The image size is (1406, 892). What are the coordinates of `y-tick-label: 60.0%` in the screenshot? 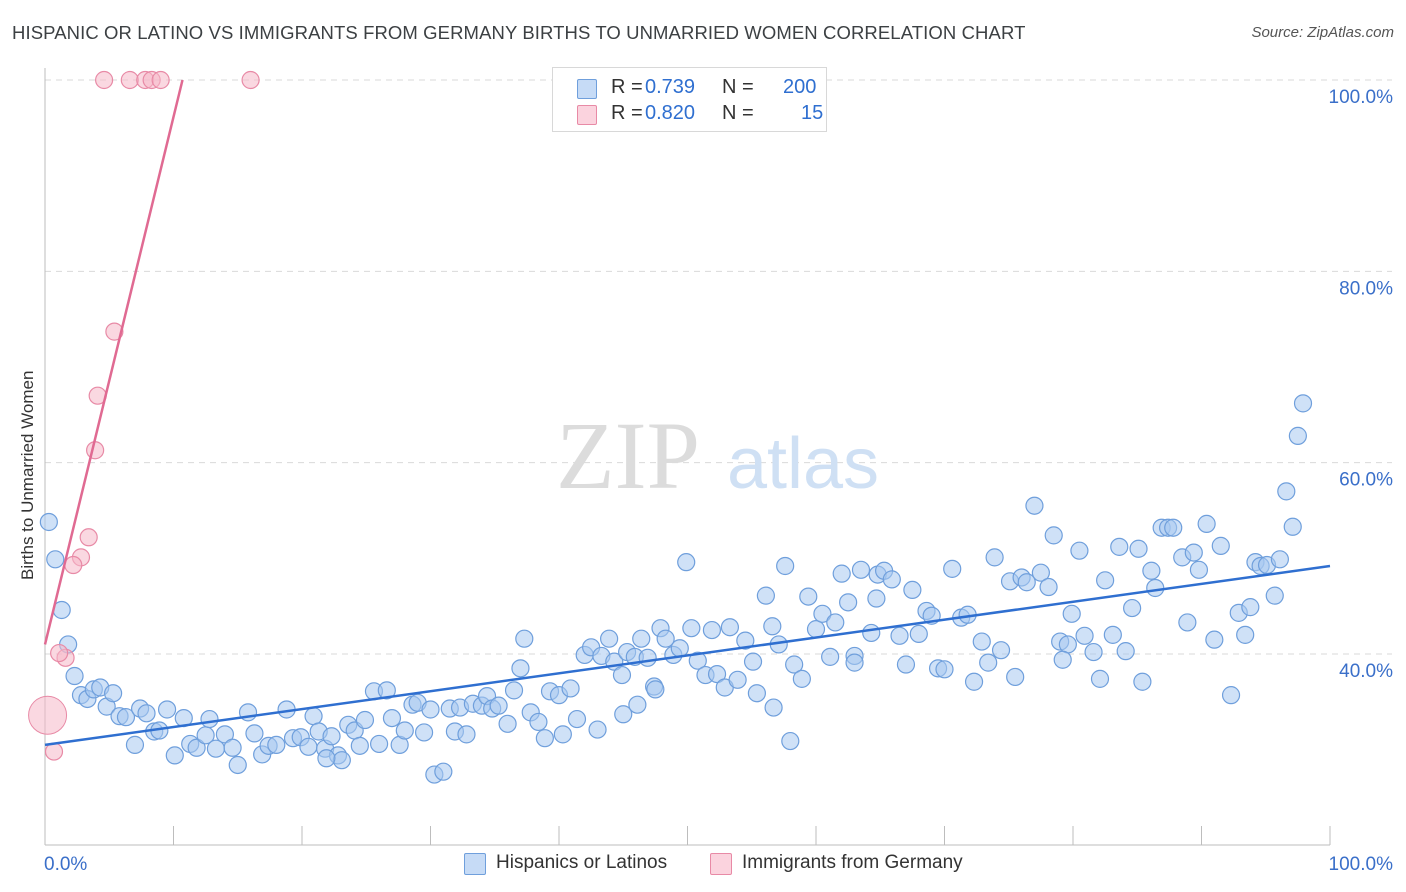 It's located at (1366, 480).